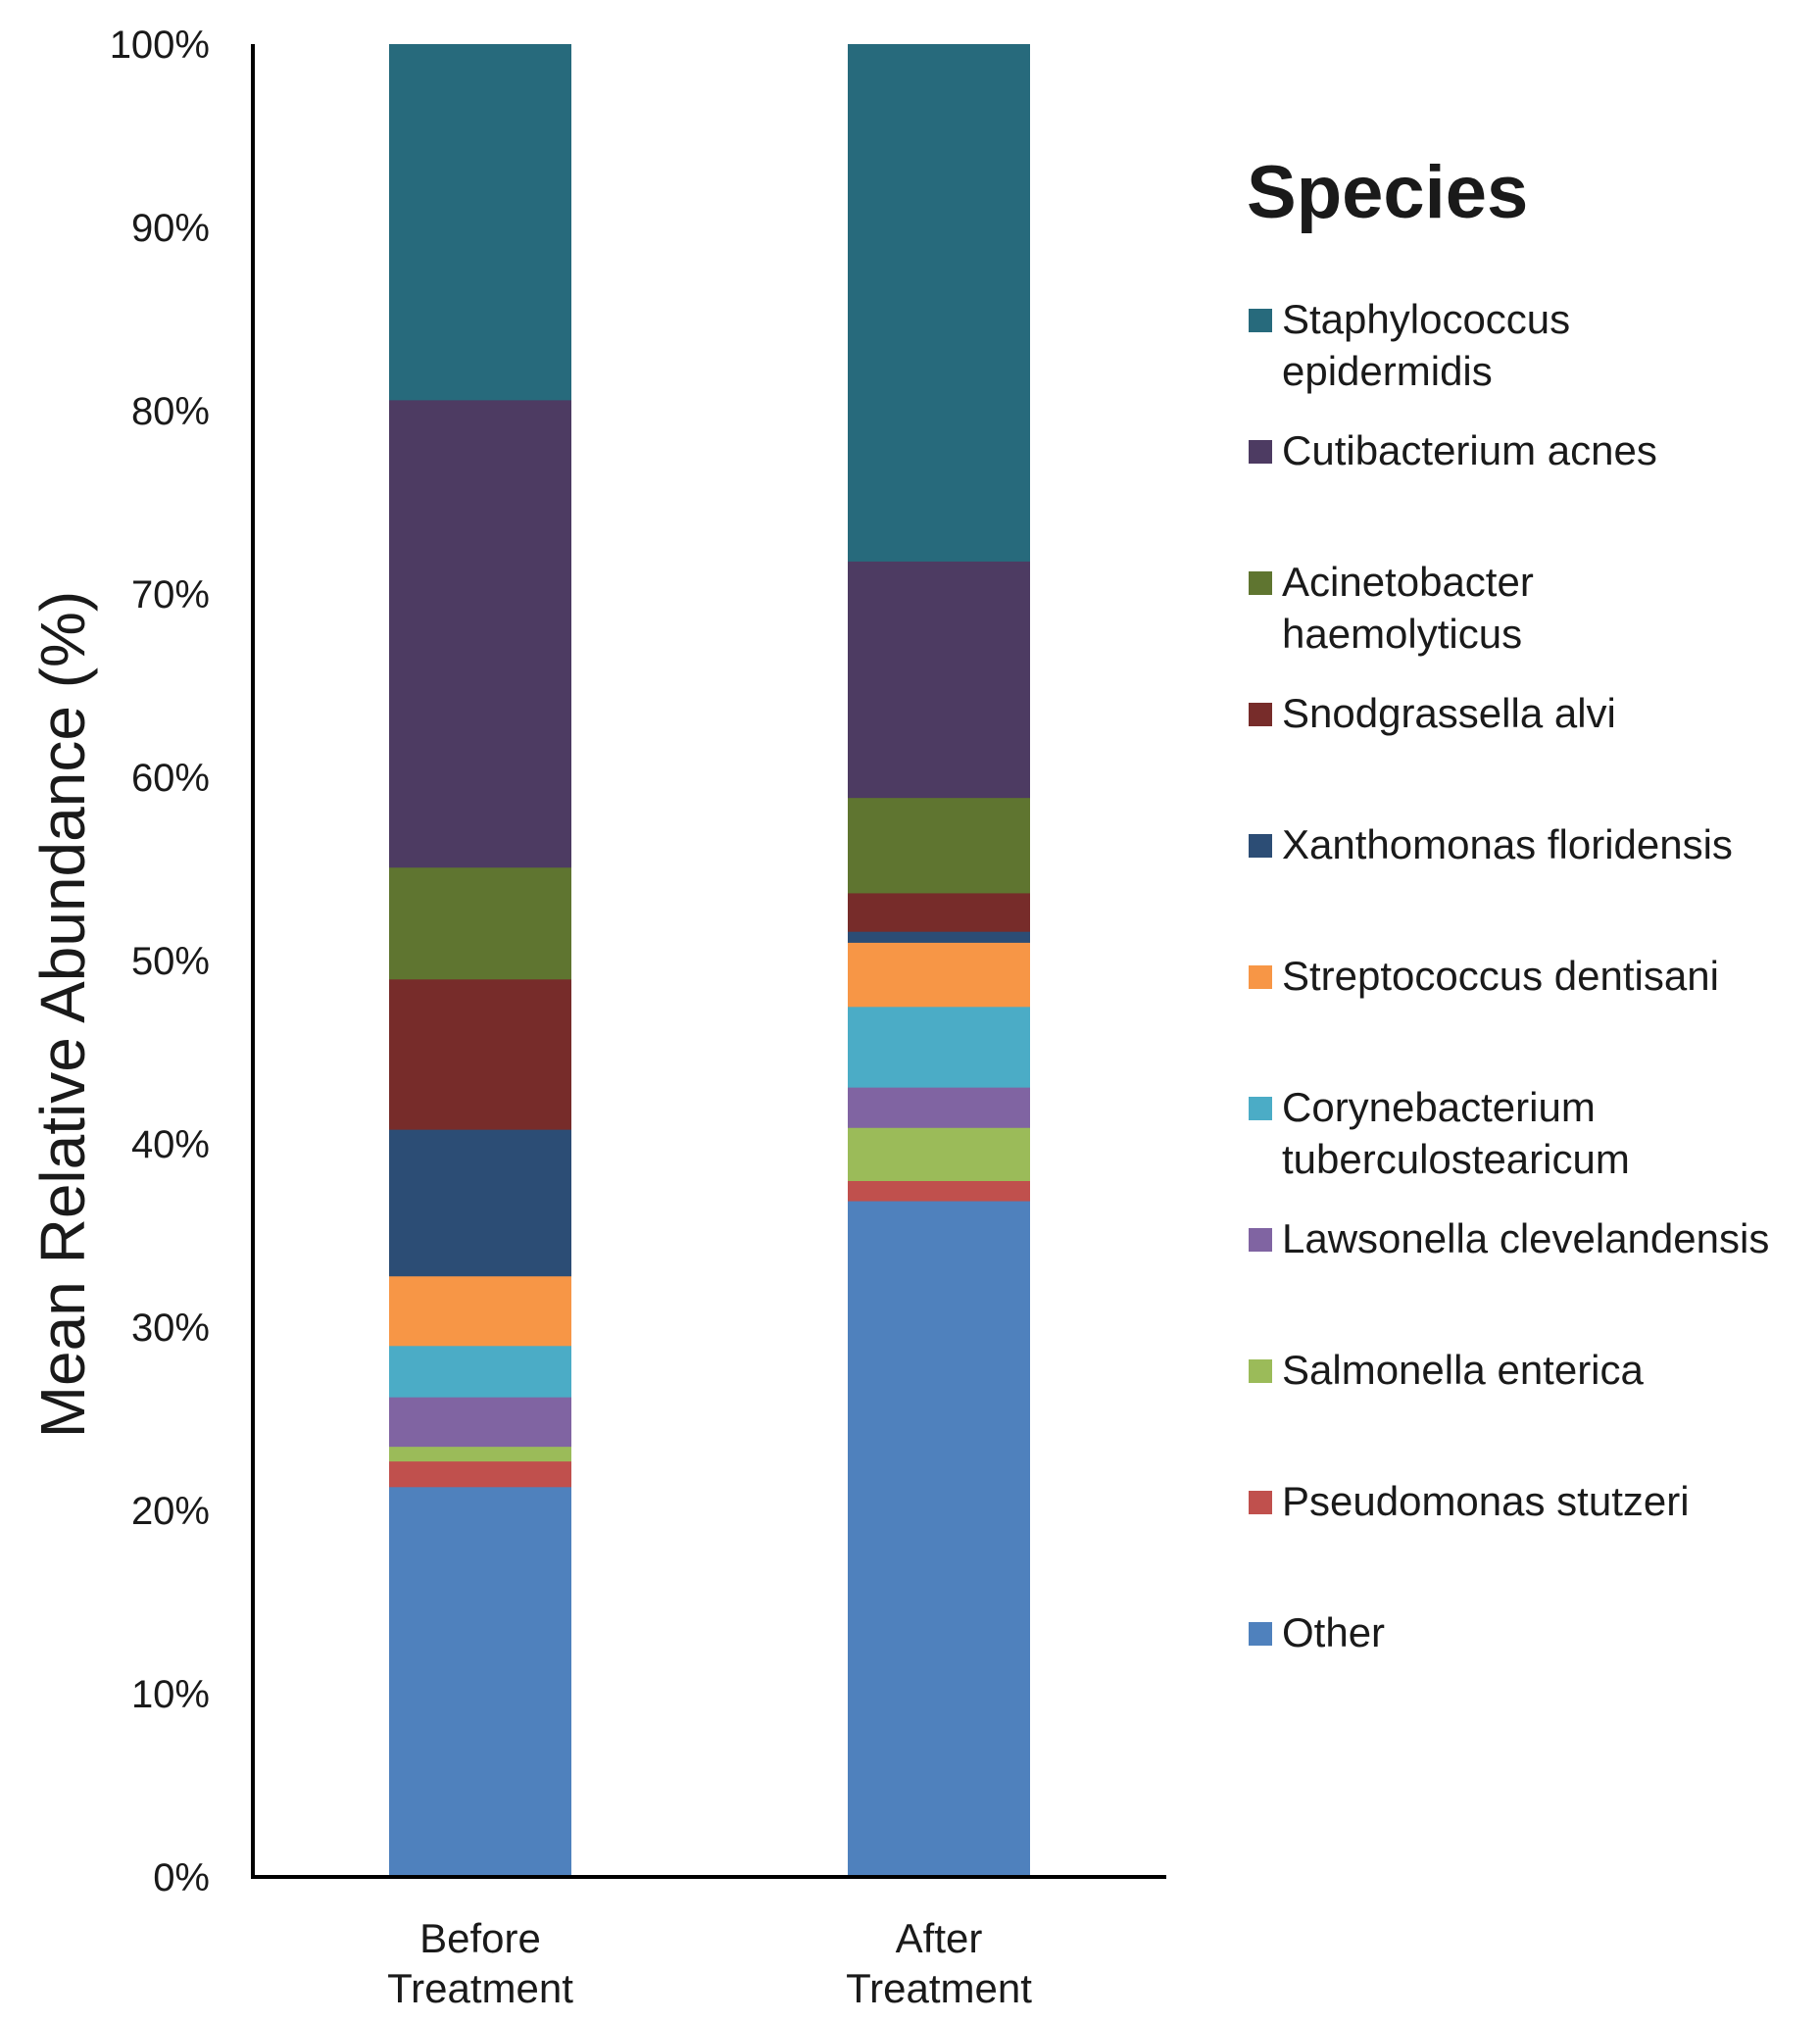 The height and width of the screenshot is (2022, 1820). What do you see at coordinates (170, 595) in the screenshot?
I see `y-tick-label: 70%` at bounding box center [170, 595].